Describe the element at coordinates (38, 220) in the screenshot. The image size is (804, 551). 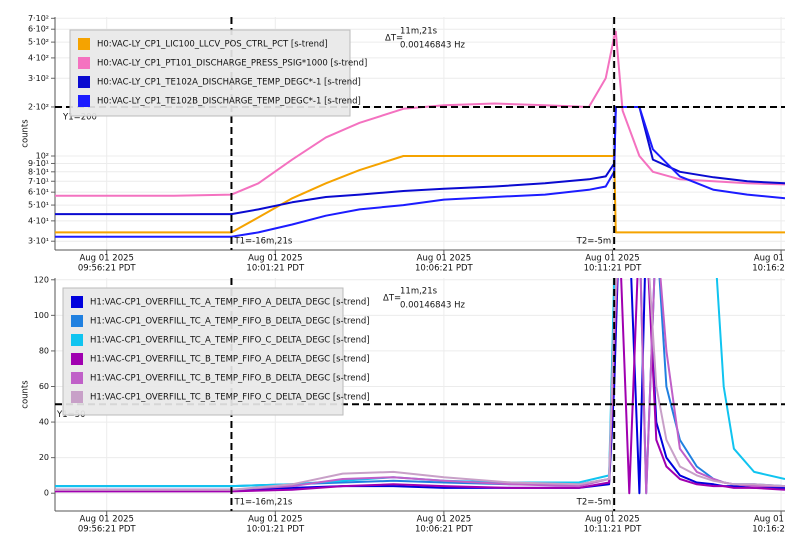
I see `y-tick-label: 4·10¹` at that location.